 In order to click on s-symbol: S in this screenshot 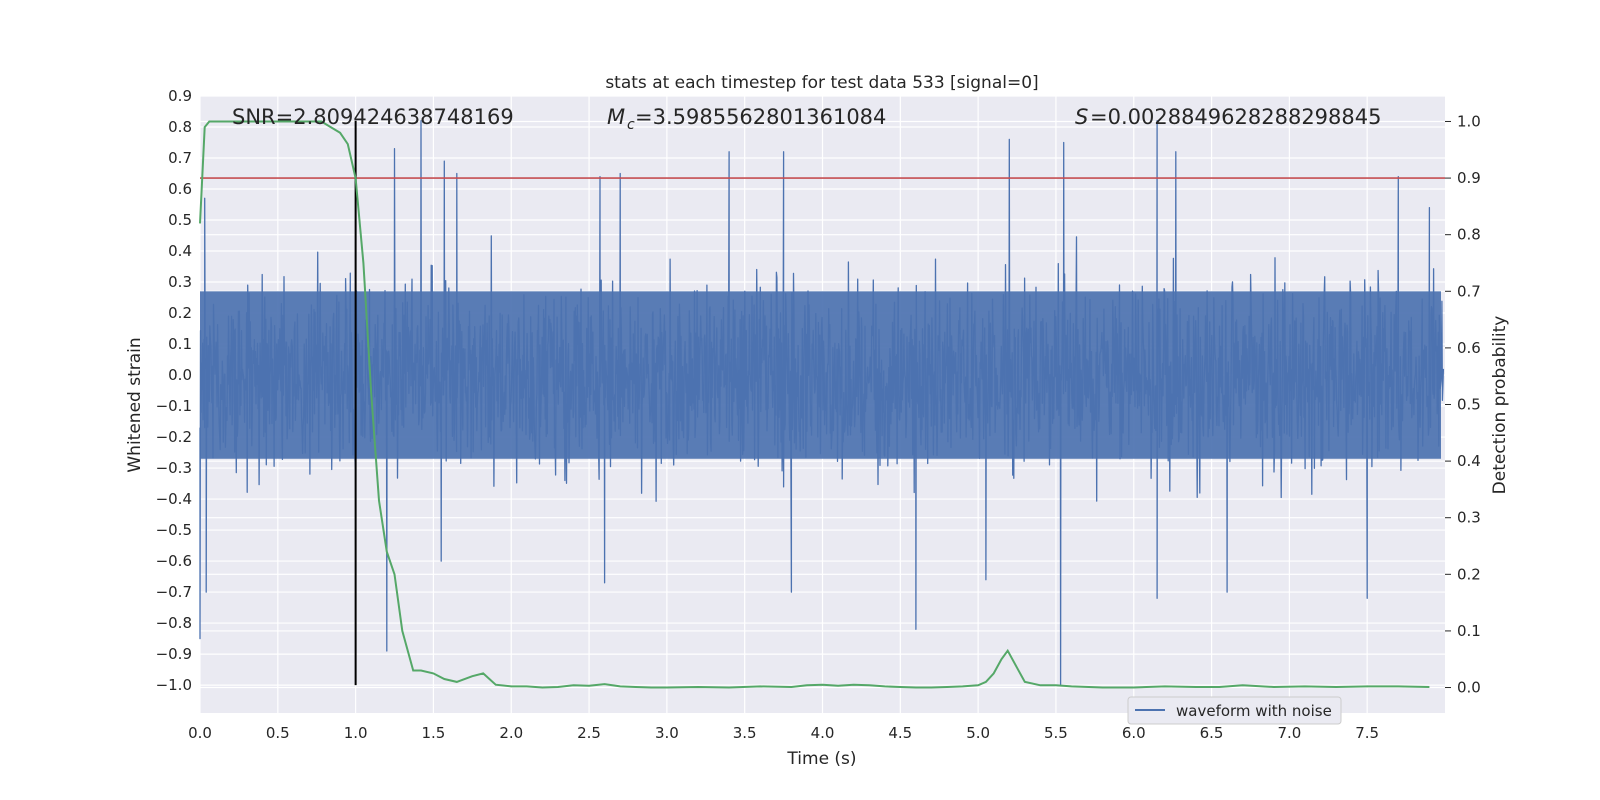, I will do `click(1081, 117)`.